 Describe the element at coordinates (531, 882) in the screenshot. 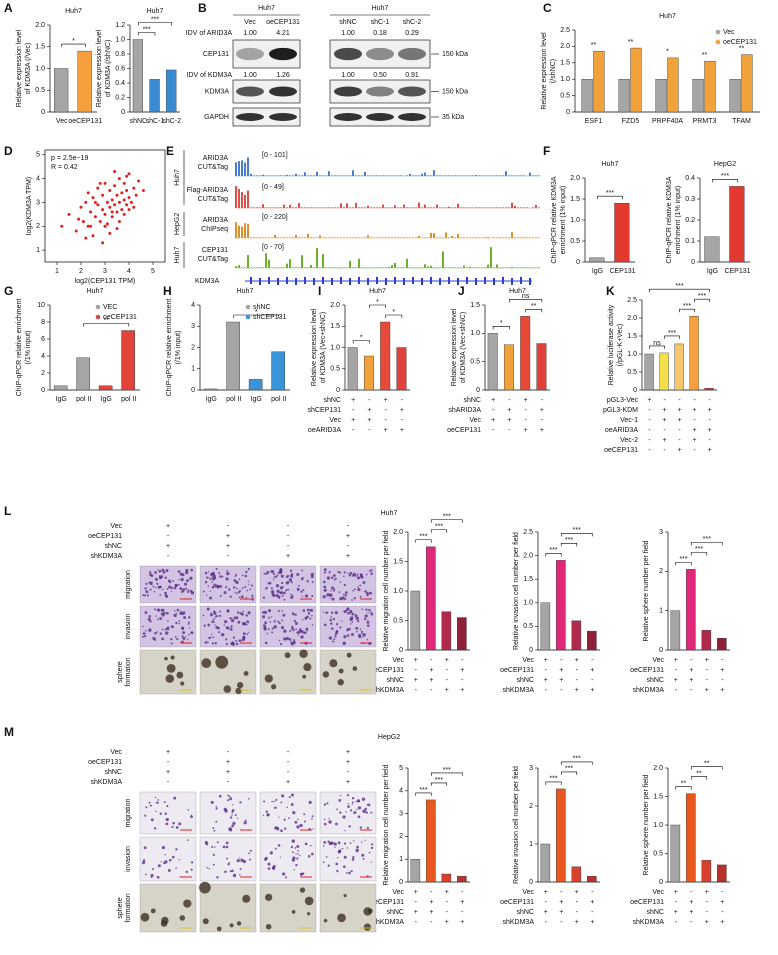

I see `y-tick-label: 0` at that location.